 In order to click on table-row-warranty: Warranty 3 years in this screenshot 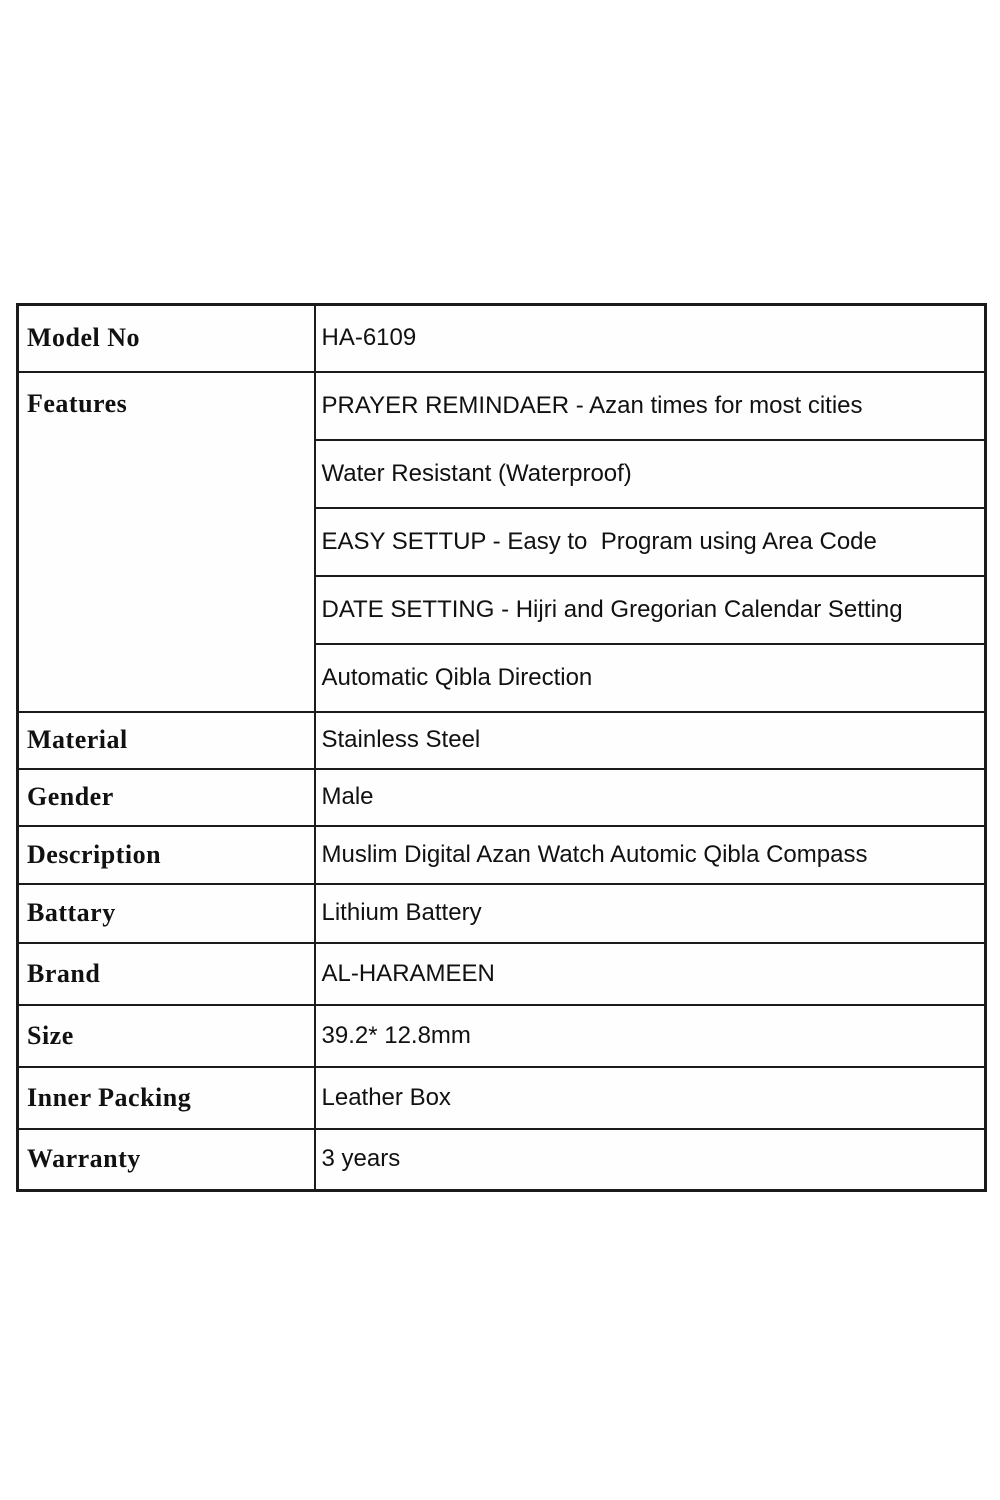, I will do `click(501, 1159)`.